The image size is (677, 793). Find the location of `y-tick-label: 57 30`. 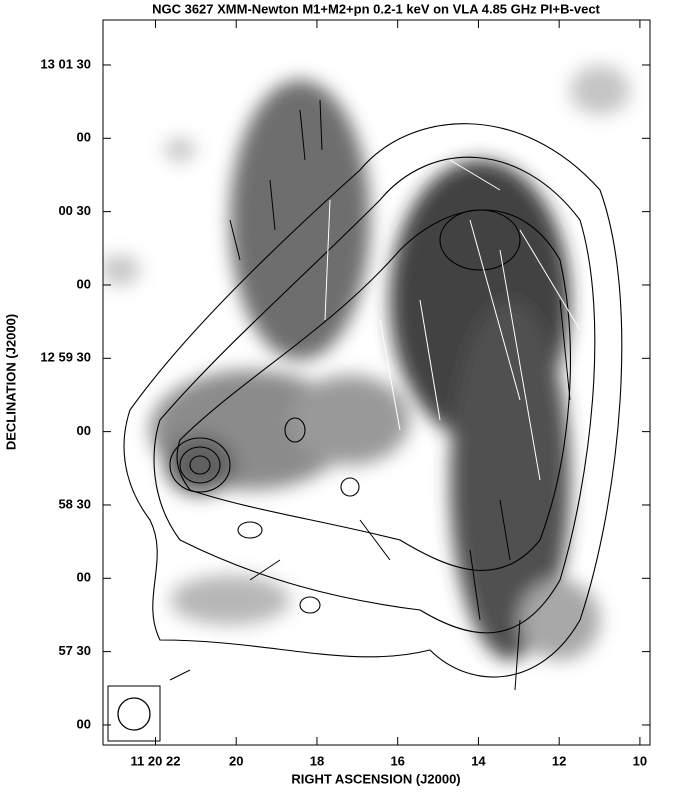

y-tick-label: 57 30 is located at coordinates (74, 650).